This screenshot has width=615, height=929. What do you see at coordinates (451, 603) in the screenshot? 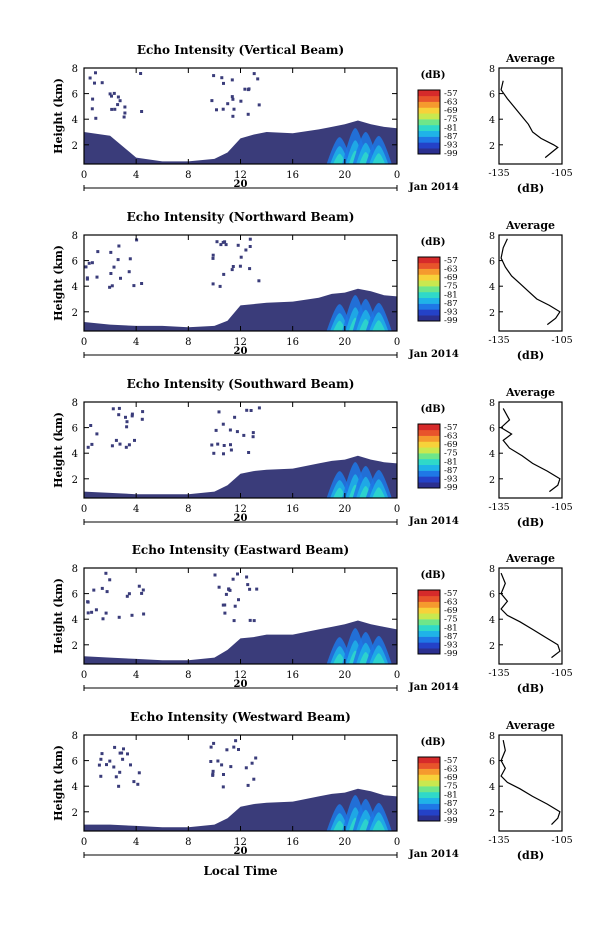
I see `colorbar-tick-label: -63` at bounding box center [451, 603].